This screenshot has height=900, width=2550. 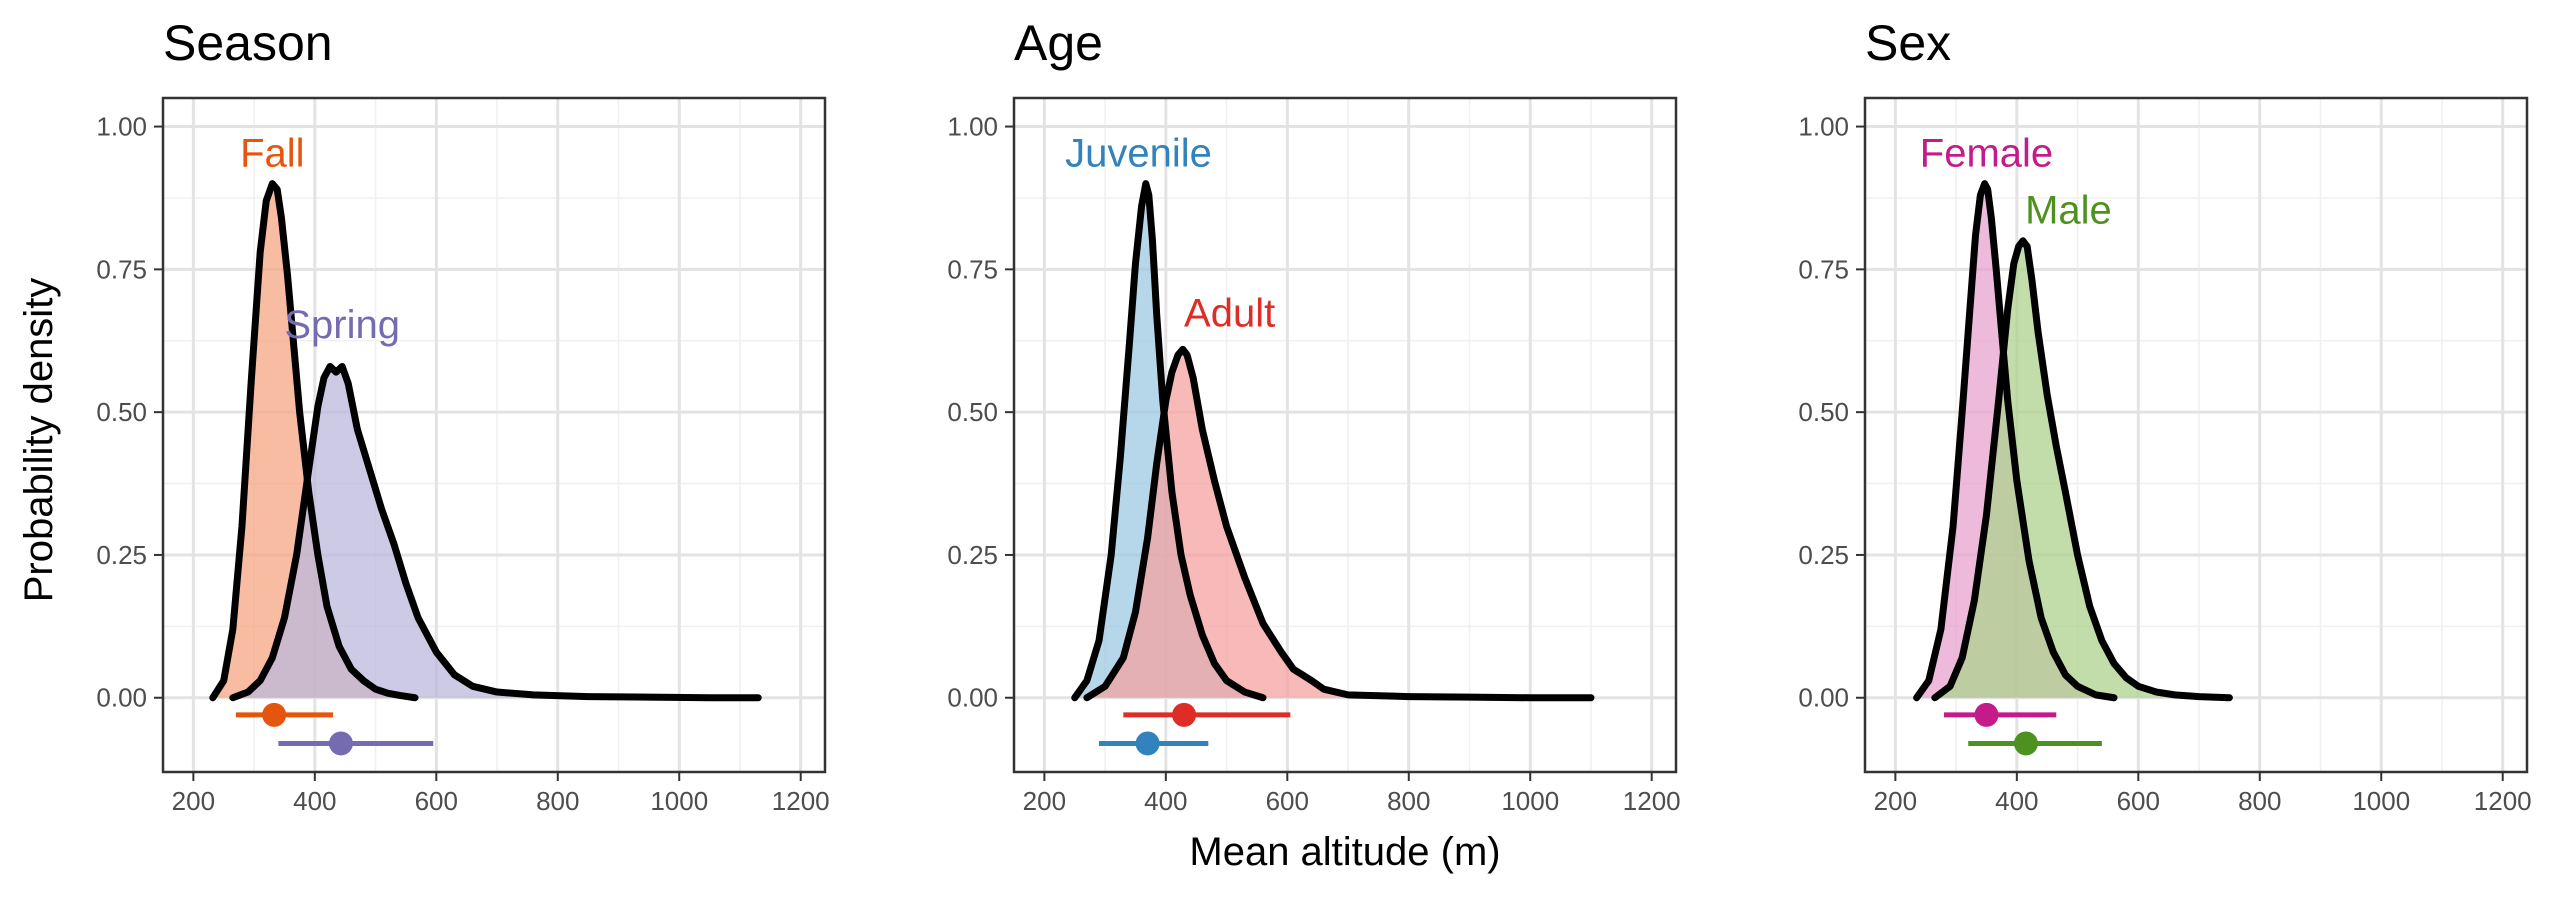 I want to click on series-label-adult: Adult, so click(x=1229, y=313).